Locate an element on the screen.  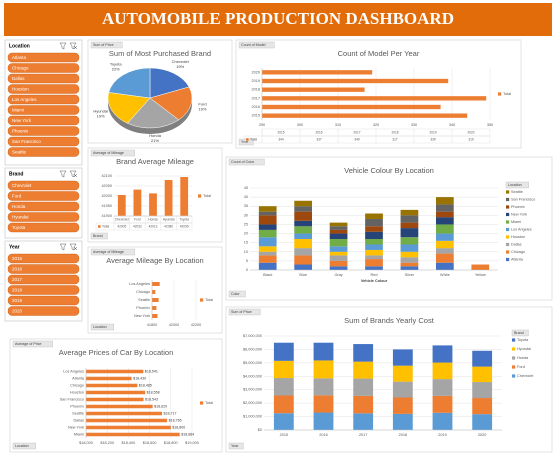
x-tick-label: 42200 is located at coordinates (196, 325).